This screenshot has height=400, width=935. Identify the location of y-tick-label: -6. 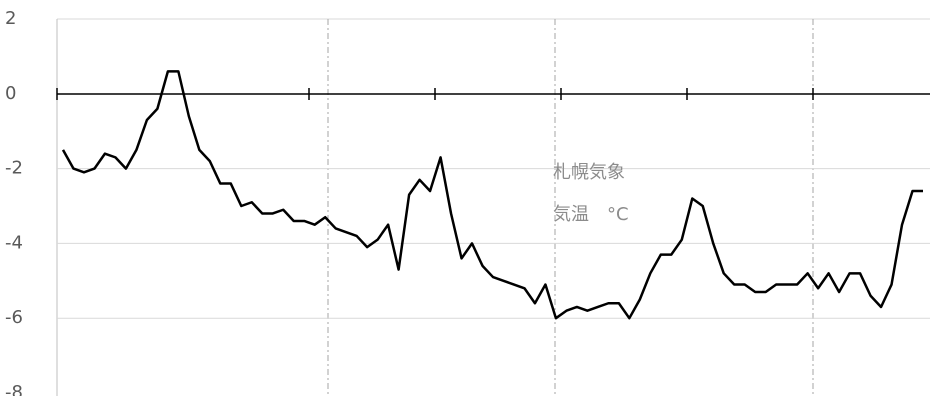
(14, 317).